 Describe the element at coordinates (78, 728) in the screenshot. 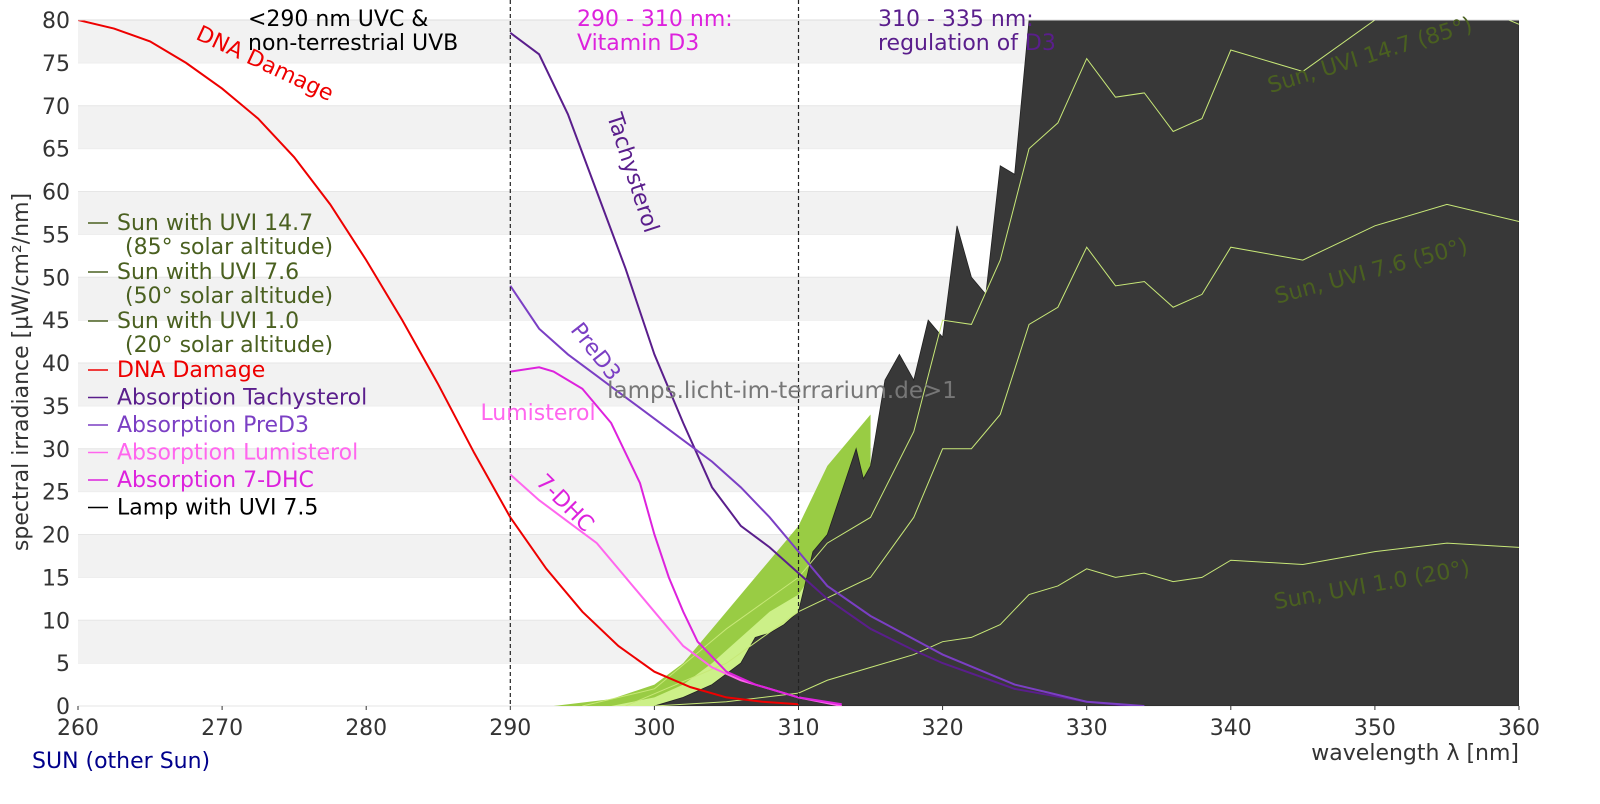

I see `x-tick-label: 260` at that location.